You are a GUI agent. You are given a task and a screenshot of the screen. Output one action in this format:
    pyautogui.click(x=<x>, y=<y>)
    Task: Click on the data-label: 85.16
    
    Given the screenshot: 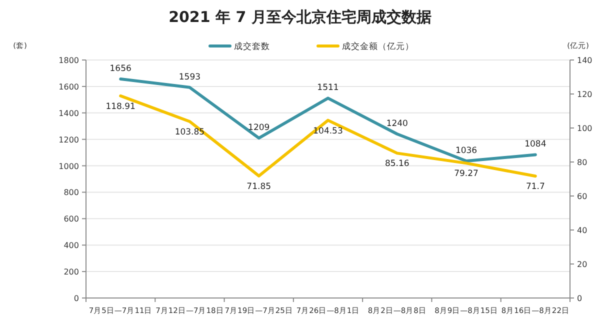 What is the action you would take?
    pyautogui.click(x=397, y=164)
    